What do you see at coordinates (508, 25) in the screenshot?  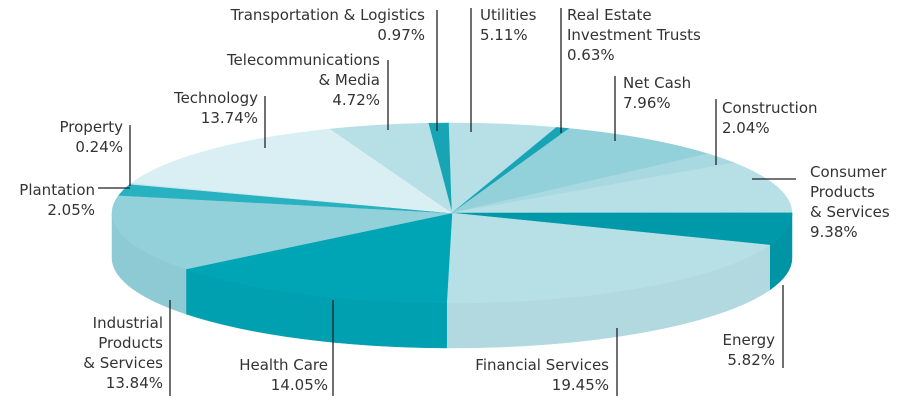 I see `slice-label: Utilities 5.11%` at bounding box center [508, 25].